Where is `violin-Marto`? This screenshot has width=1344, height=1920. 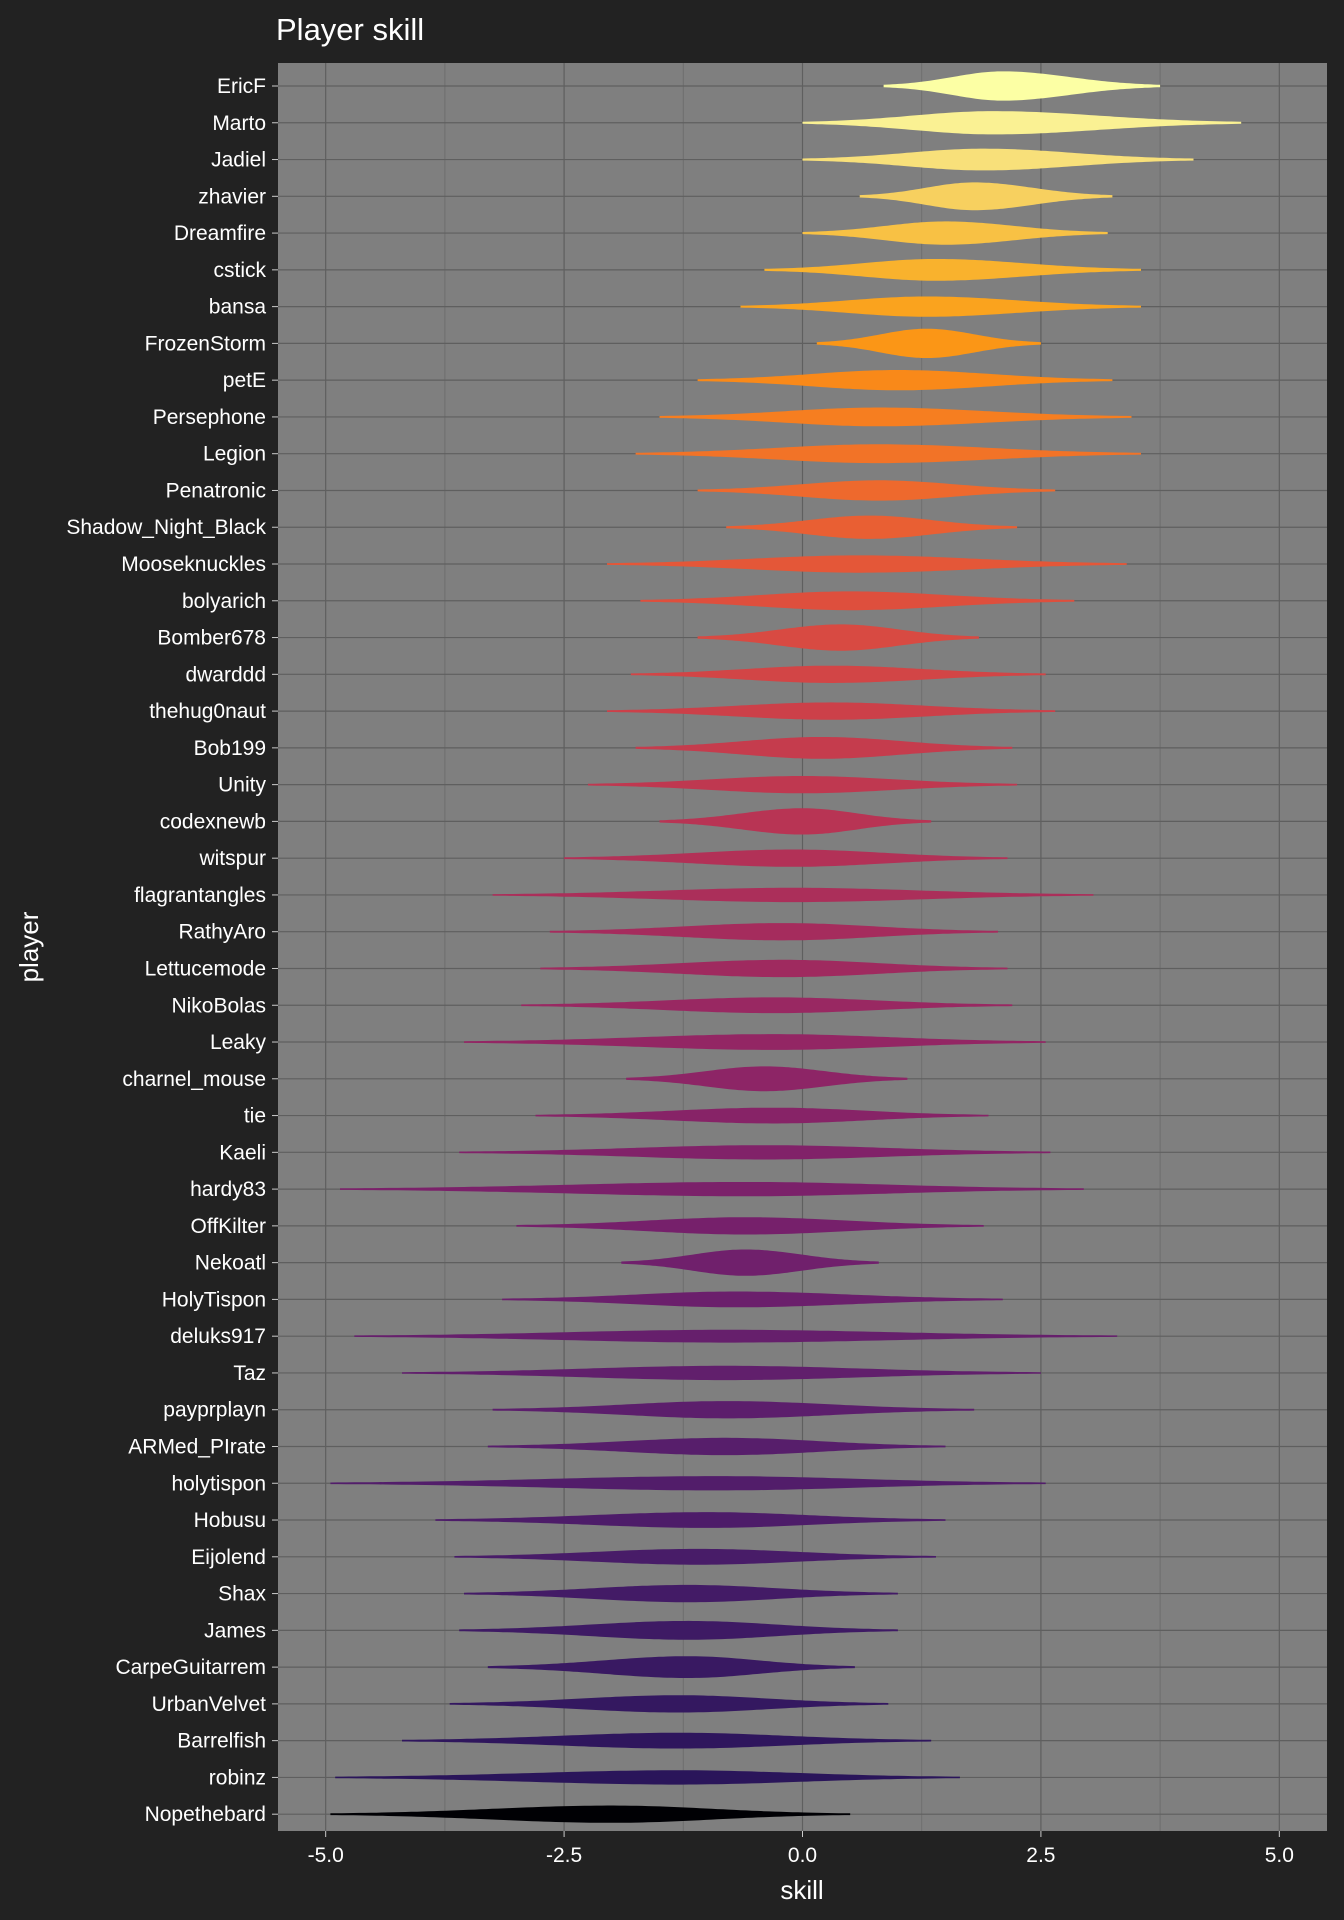 violin-Marto is located at coordinates (1022, 123).